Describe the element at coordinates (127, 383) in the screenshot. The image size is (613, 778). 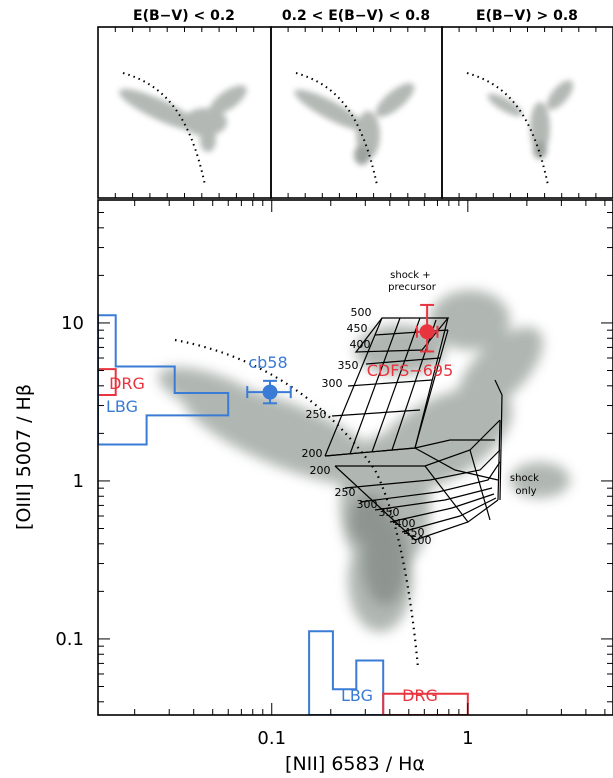
I see `drg-label-left: DRG` at that location.